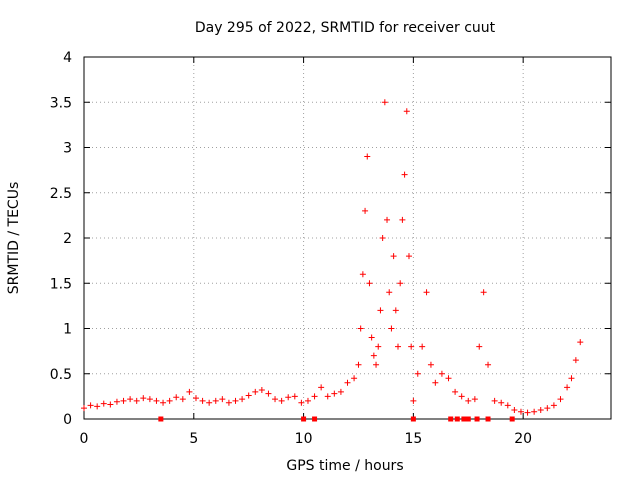 This screenshot has width=640, height=480. I want to click on x-axis-label: GPS time / hours, so click(344, 466).